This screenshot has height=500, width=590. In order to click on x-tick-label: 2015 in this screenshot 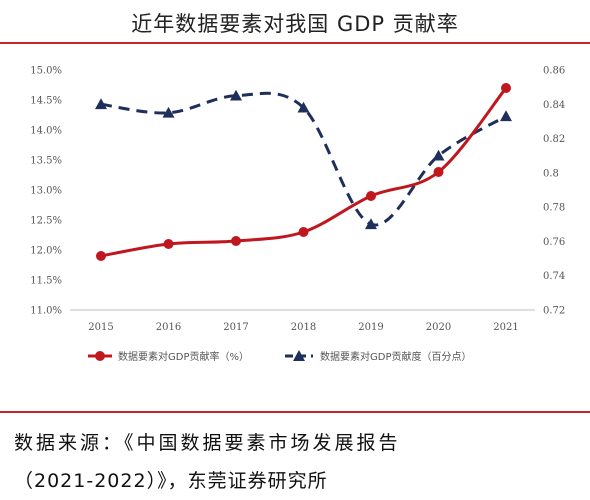, I will do `click(100, 327)`.